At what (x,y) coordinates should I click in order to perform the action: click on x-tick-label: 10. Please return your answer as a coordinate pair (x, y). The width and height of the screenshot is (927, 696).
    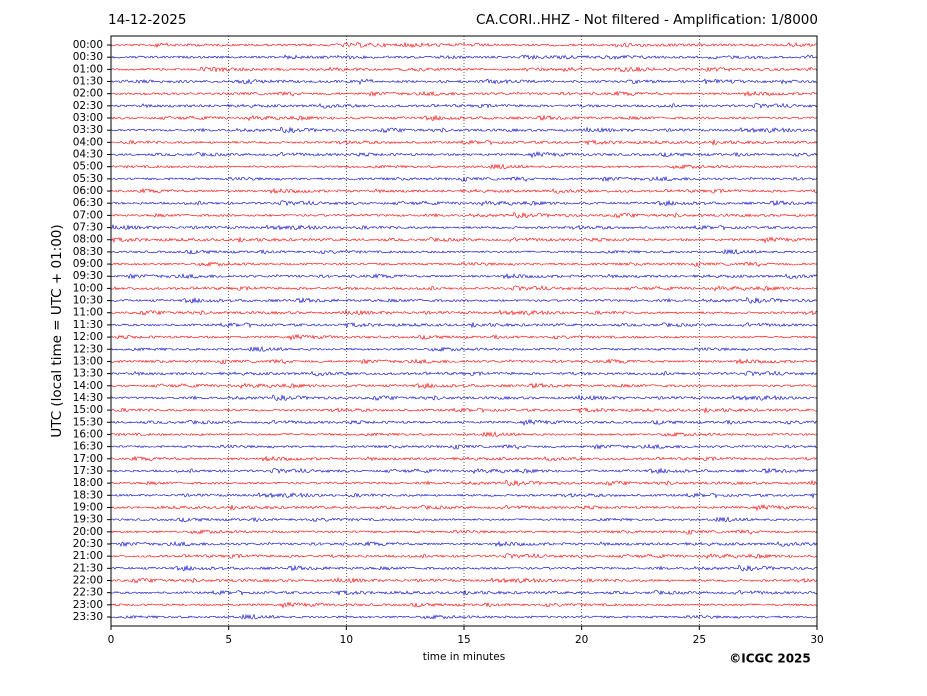
    Looking at the image, I should click on (346, 640).